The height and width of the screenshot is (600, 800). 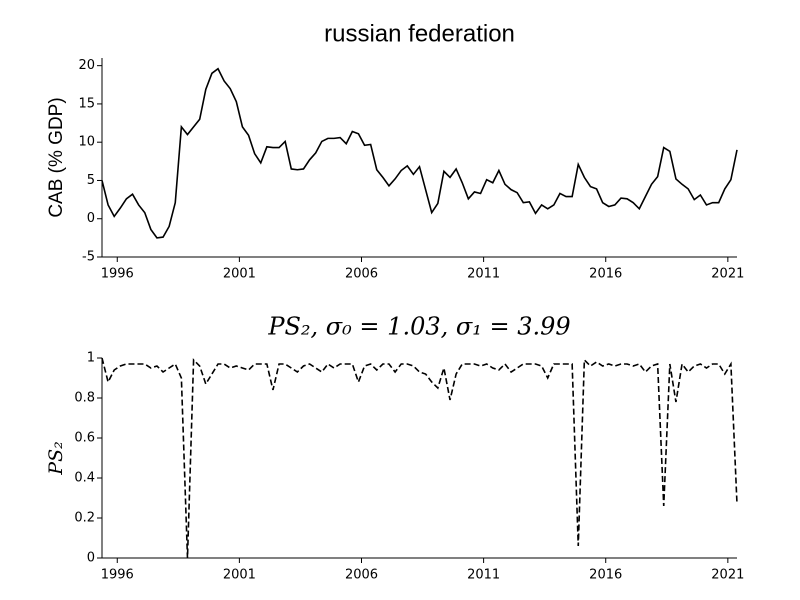 What do you see at coordinates (419, 33) in the screenshot?
I see `chart-title: russian federation` at bounding box center [419, 33].